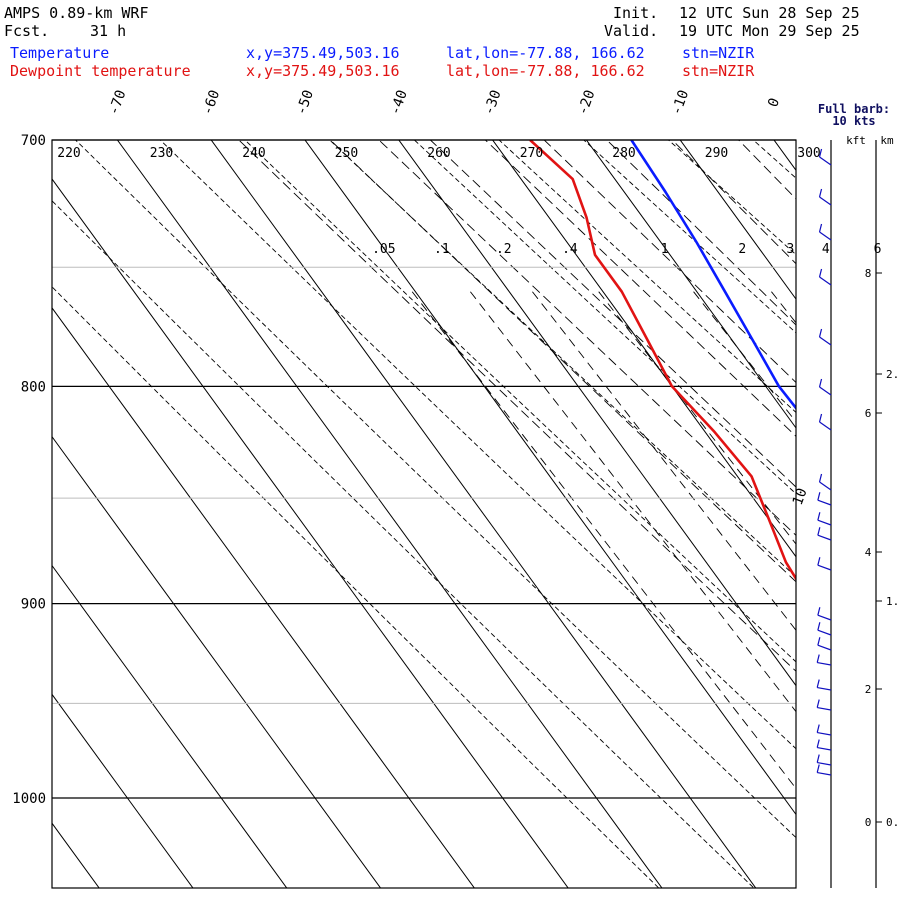  I want to click on legend-dewpoint-xy: x,y=375.49,503.16, so click(323, 71).